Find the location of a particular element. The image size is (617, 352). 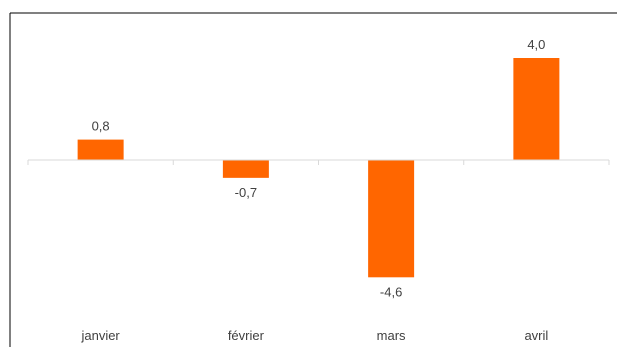

data-label-avril: 4,0 is located at coordinates (536, 44).